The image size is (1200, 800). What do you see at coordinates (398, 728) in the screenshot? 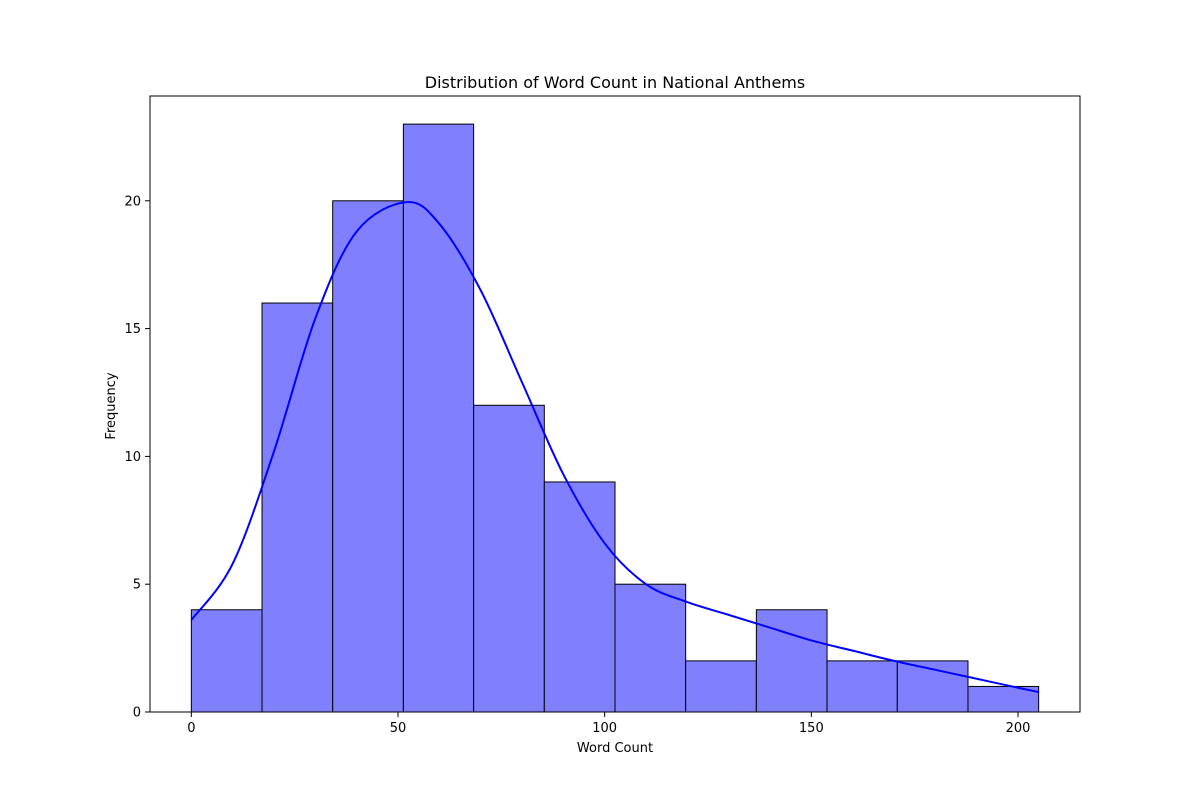
I see `x-tick-label-1: 50` at bounding box center [398, 728].